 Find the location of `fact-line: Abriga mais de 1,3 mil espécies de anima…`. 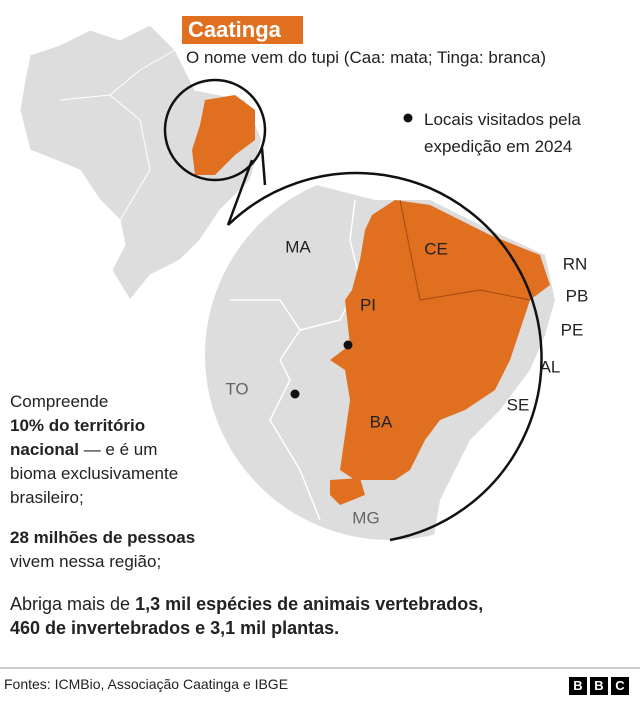

fact-line: Abriga mais de 1,3 mil espécies de anima… is located at coordinates (246, 604).